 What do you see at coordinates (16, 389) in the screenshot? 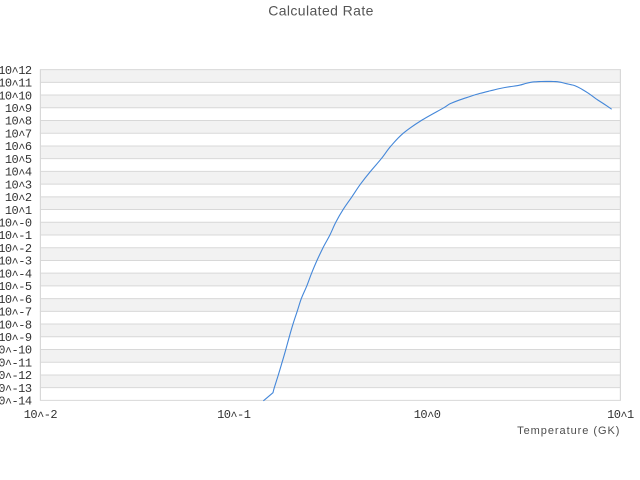
I see `svg-text: 10^-13` at bounding box center [16, 389].